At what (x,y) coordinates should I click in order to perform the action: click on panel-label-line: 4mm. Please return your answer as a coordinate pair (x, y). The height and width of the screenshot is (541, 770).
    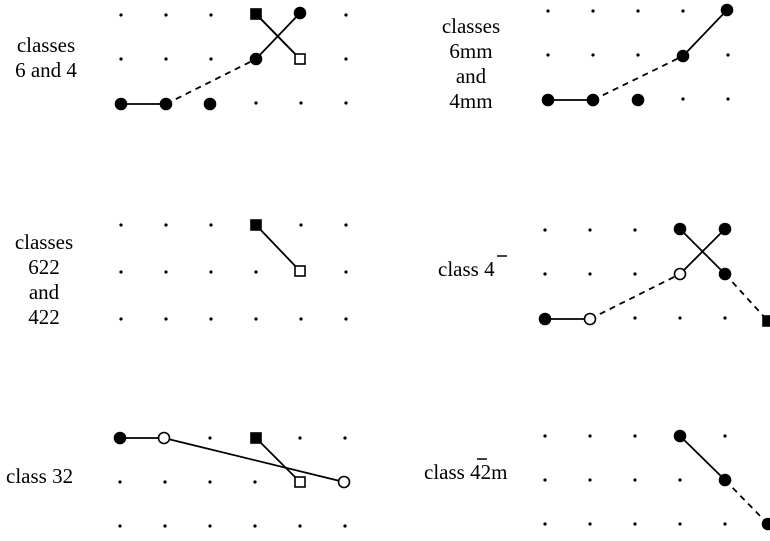
    Looking at the image, I should click on (470, 101).